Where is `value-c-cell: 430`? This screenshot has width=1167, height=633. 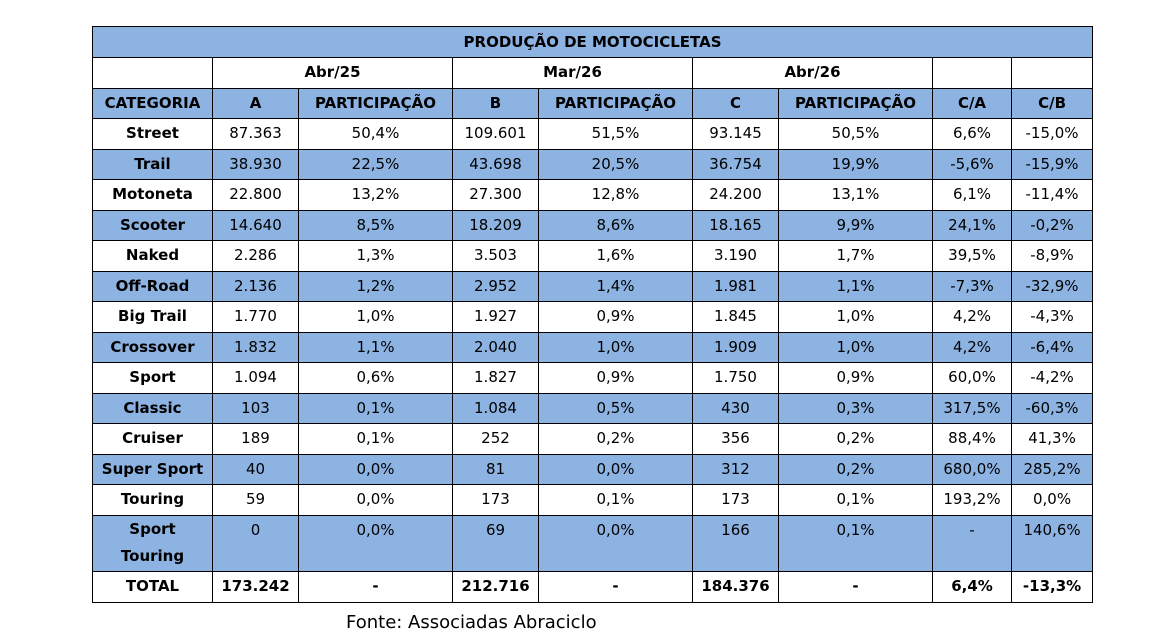
value-c-cell: 430 is located at coordinates (735, 408).